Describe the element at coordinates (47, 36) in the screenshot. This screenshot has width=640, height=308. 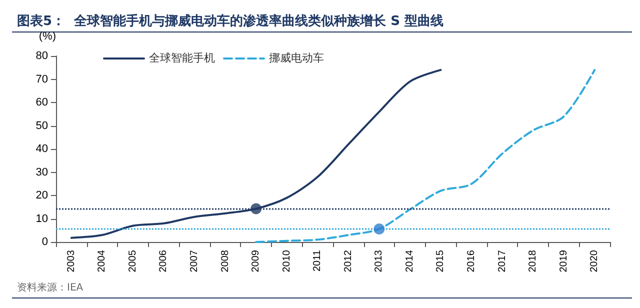
I see `y-axis-title: (%)` at that location.